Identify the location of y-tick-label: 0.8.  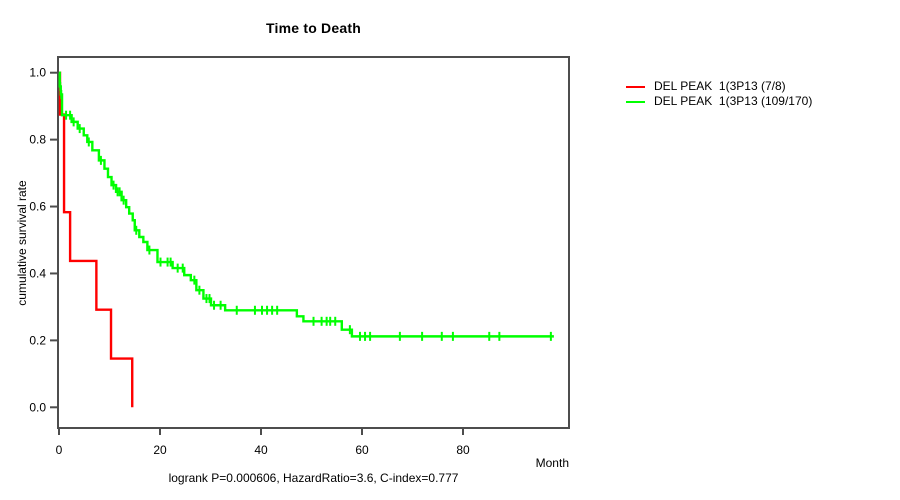
(37, 140).